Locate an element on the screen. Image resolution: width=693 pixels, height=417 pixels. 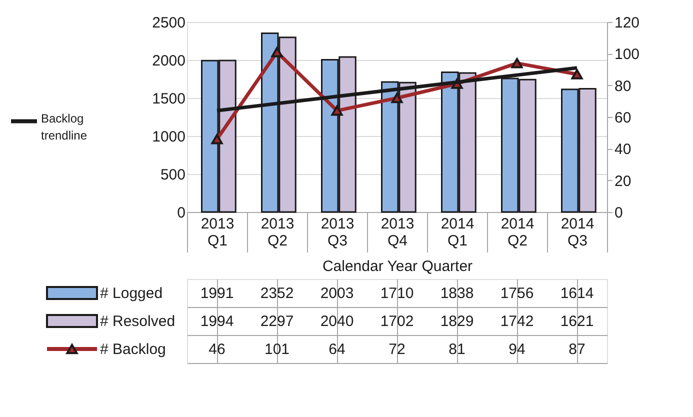
y-tick-label: 2500 is located at coordinates (169, 23).